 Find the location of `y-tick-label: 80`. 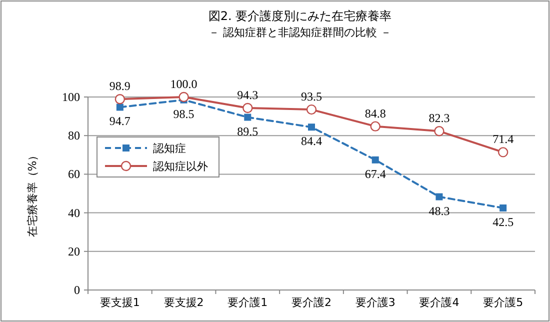

y-tick-label: 80 is located at coordinates (74, 135).